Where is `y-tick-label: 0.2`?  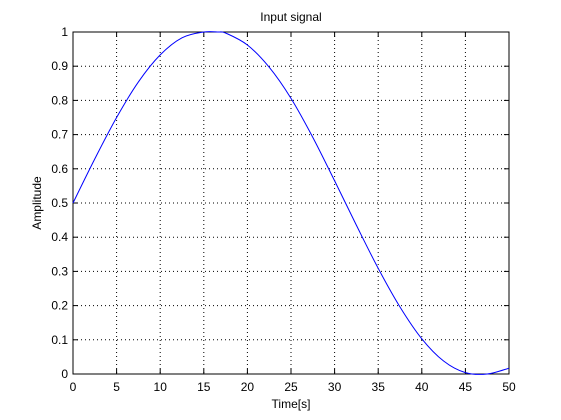
y-tick-label: 0.2 is located at coordinates (59, 306).